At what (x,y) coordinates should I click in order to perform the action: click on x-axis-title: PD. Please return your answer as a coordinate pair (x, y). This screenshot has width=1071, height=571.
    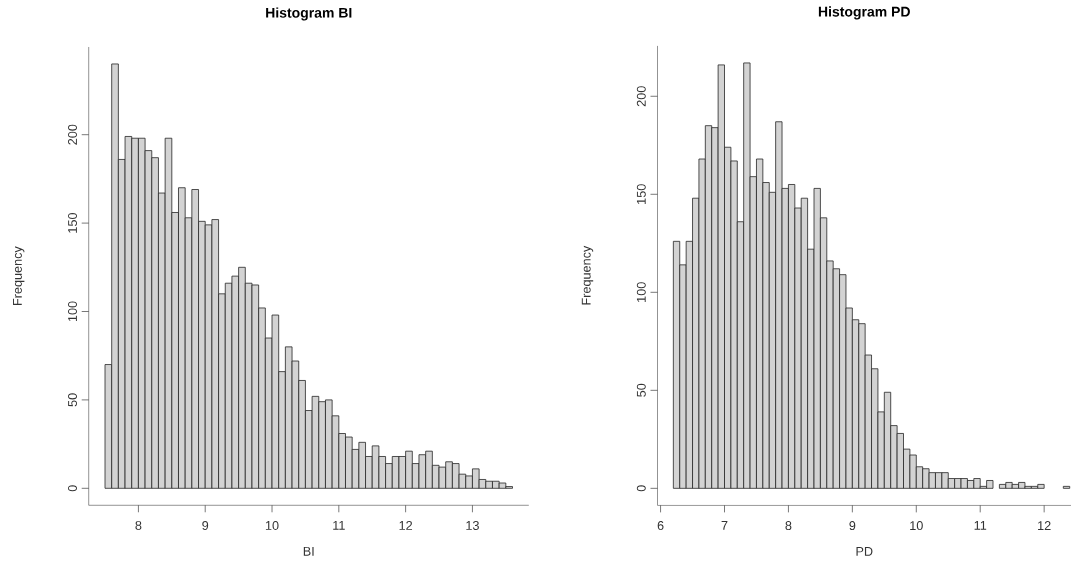
    Looking at the image, I should click on (864, 551).